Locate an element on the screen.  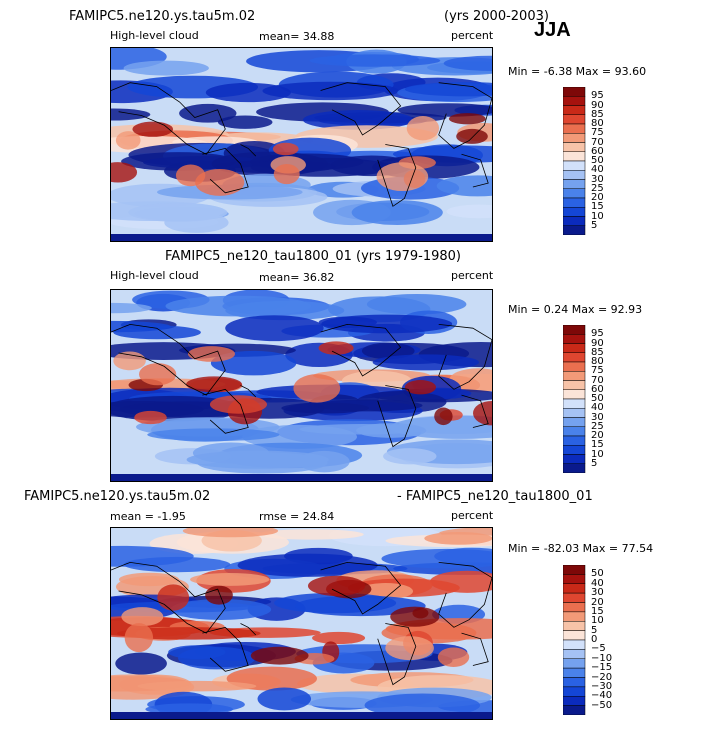
colorbar-tick-label: 15 is located at coordinates (597, 207).